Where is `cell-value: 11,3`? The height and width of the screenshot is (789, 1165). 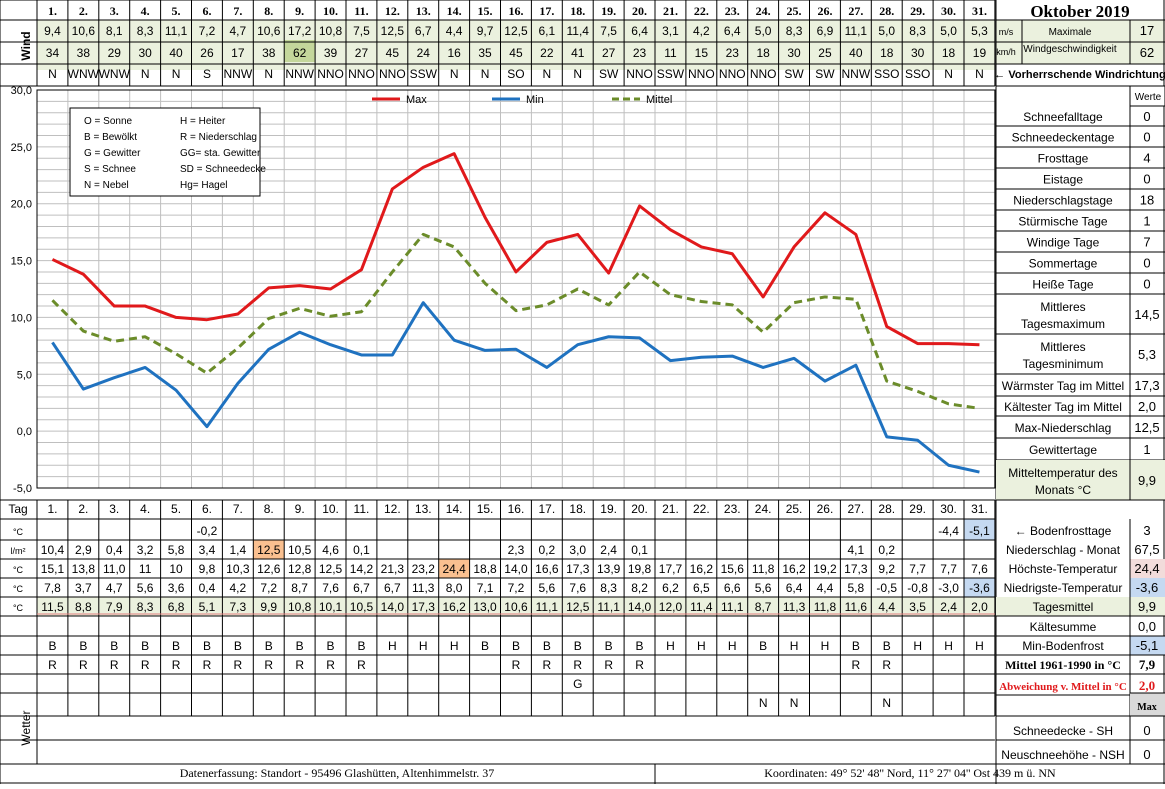
cell-value: 11,3 is located at coordinates (794, 607).